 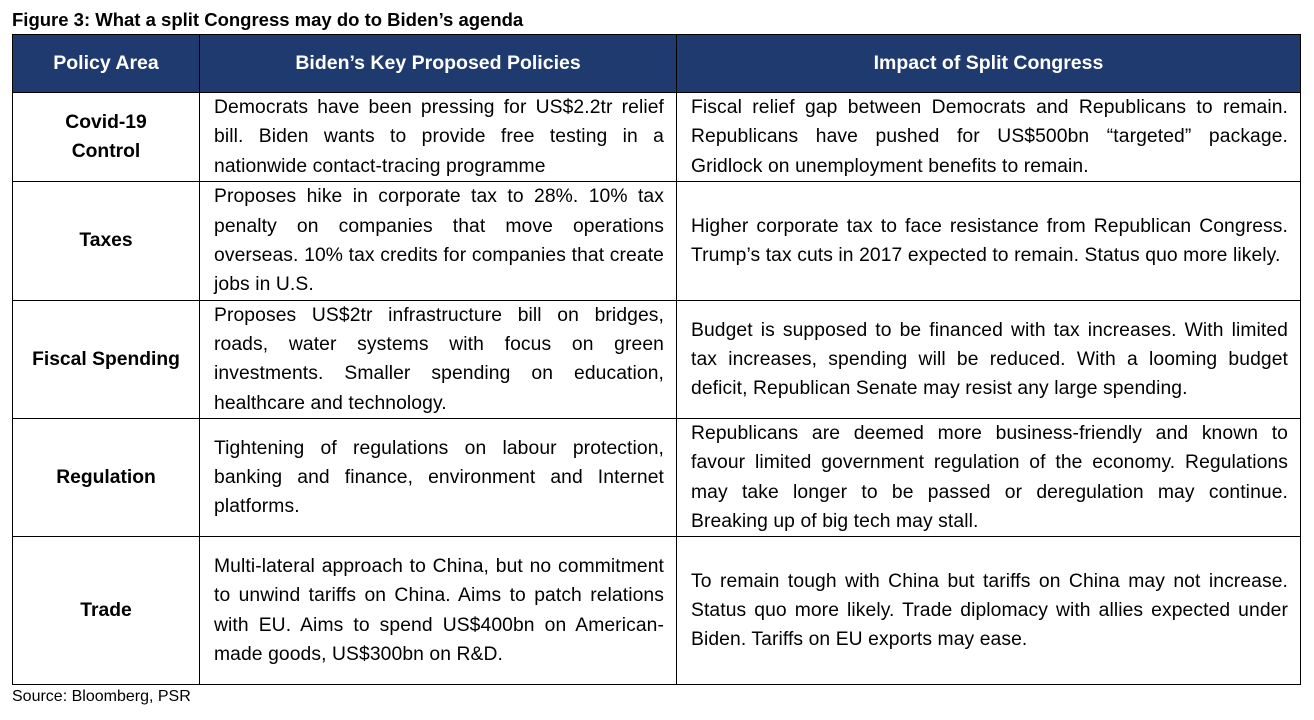 What do you see at coordinates (438, 63) in the screenshot?
I see `header-key-proposed-policies: Biden’s Key Proposed Policies` at bounding box center [438, 63].